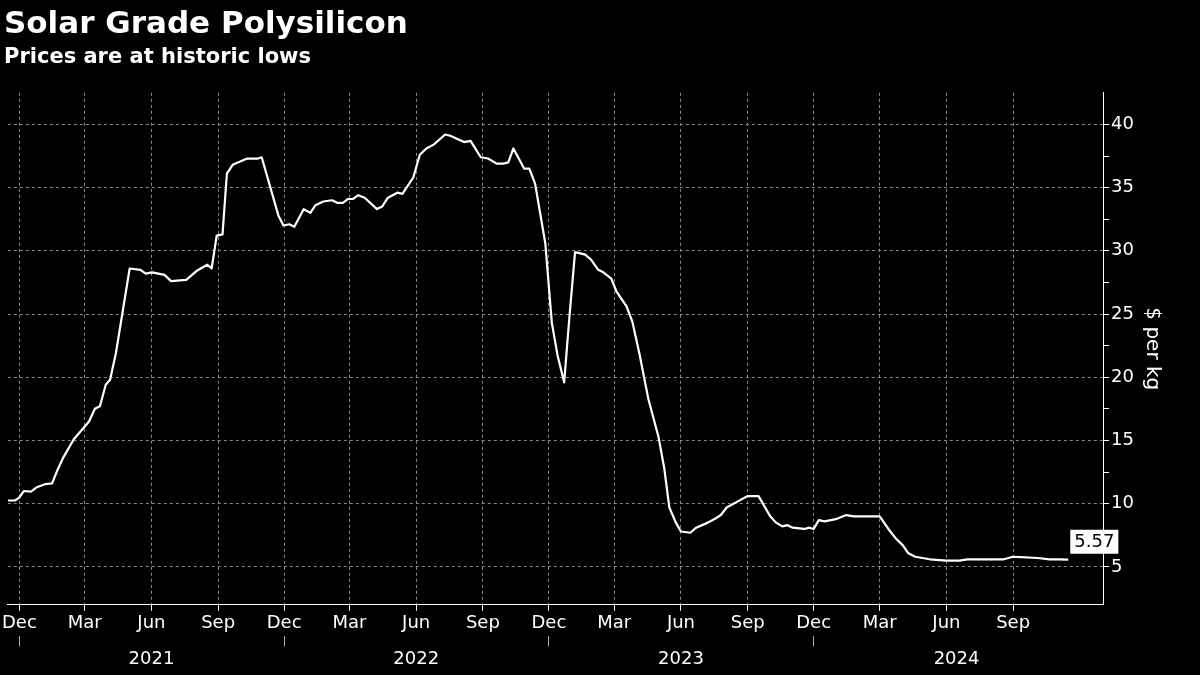  What do you see at coordinates (1122, 312) in the screenshot?
I see `y-tick-label: 25` at bounding box center [1122, 312].